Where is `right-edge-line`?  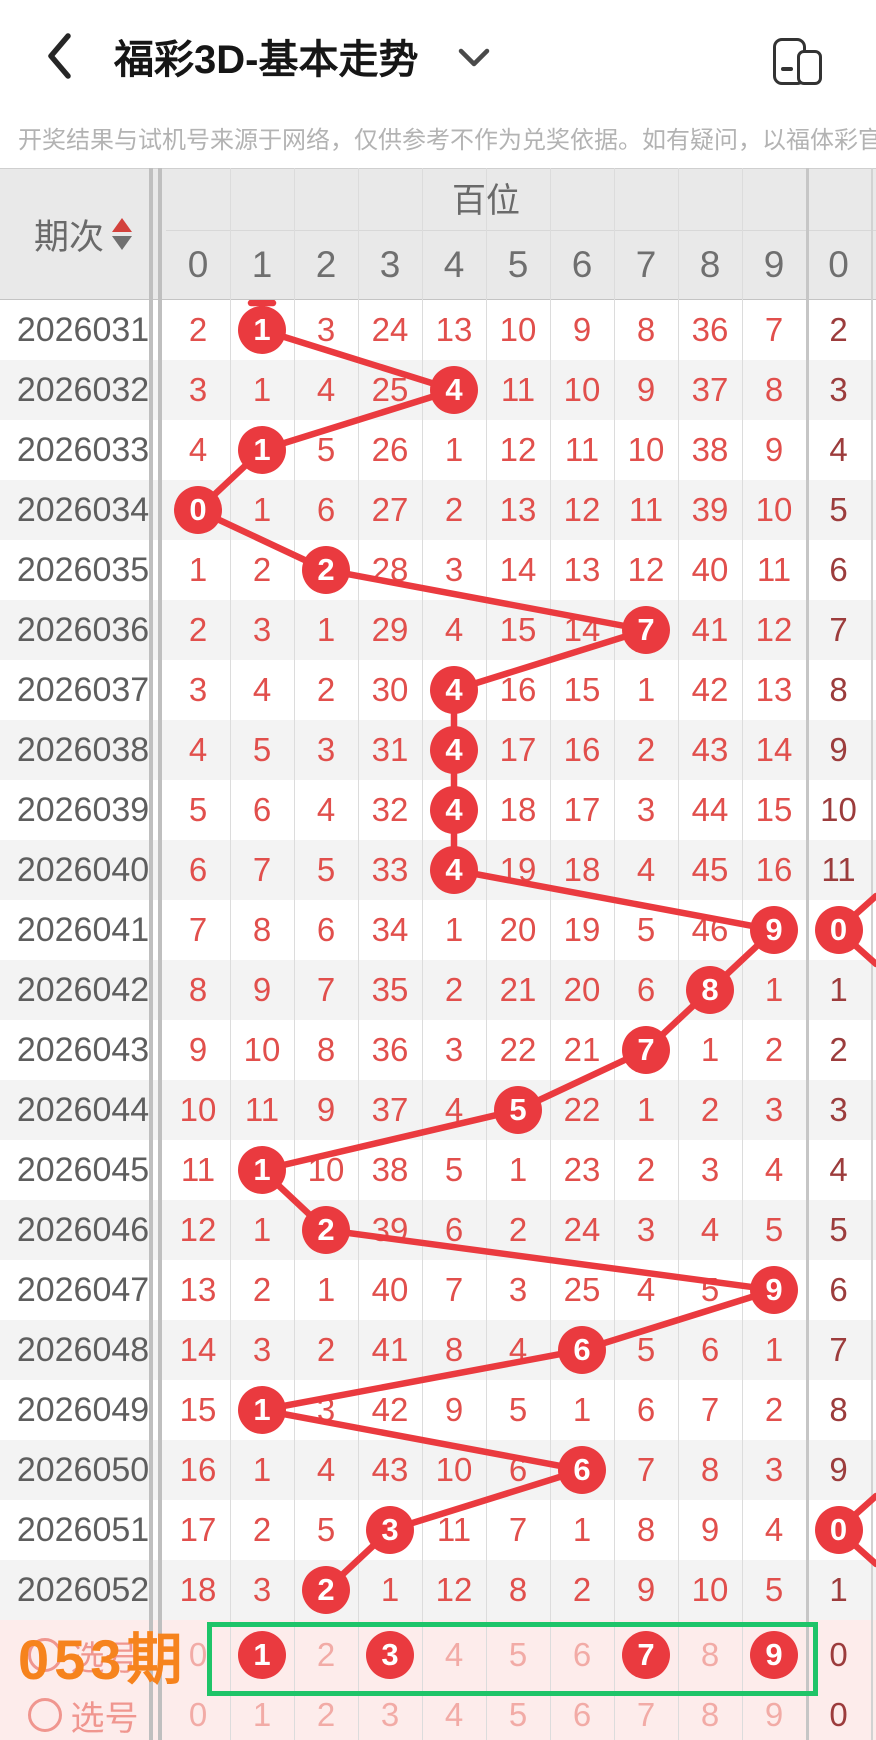 right-edge-line is located at coordinates (872, 954).